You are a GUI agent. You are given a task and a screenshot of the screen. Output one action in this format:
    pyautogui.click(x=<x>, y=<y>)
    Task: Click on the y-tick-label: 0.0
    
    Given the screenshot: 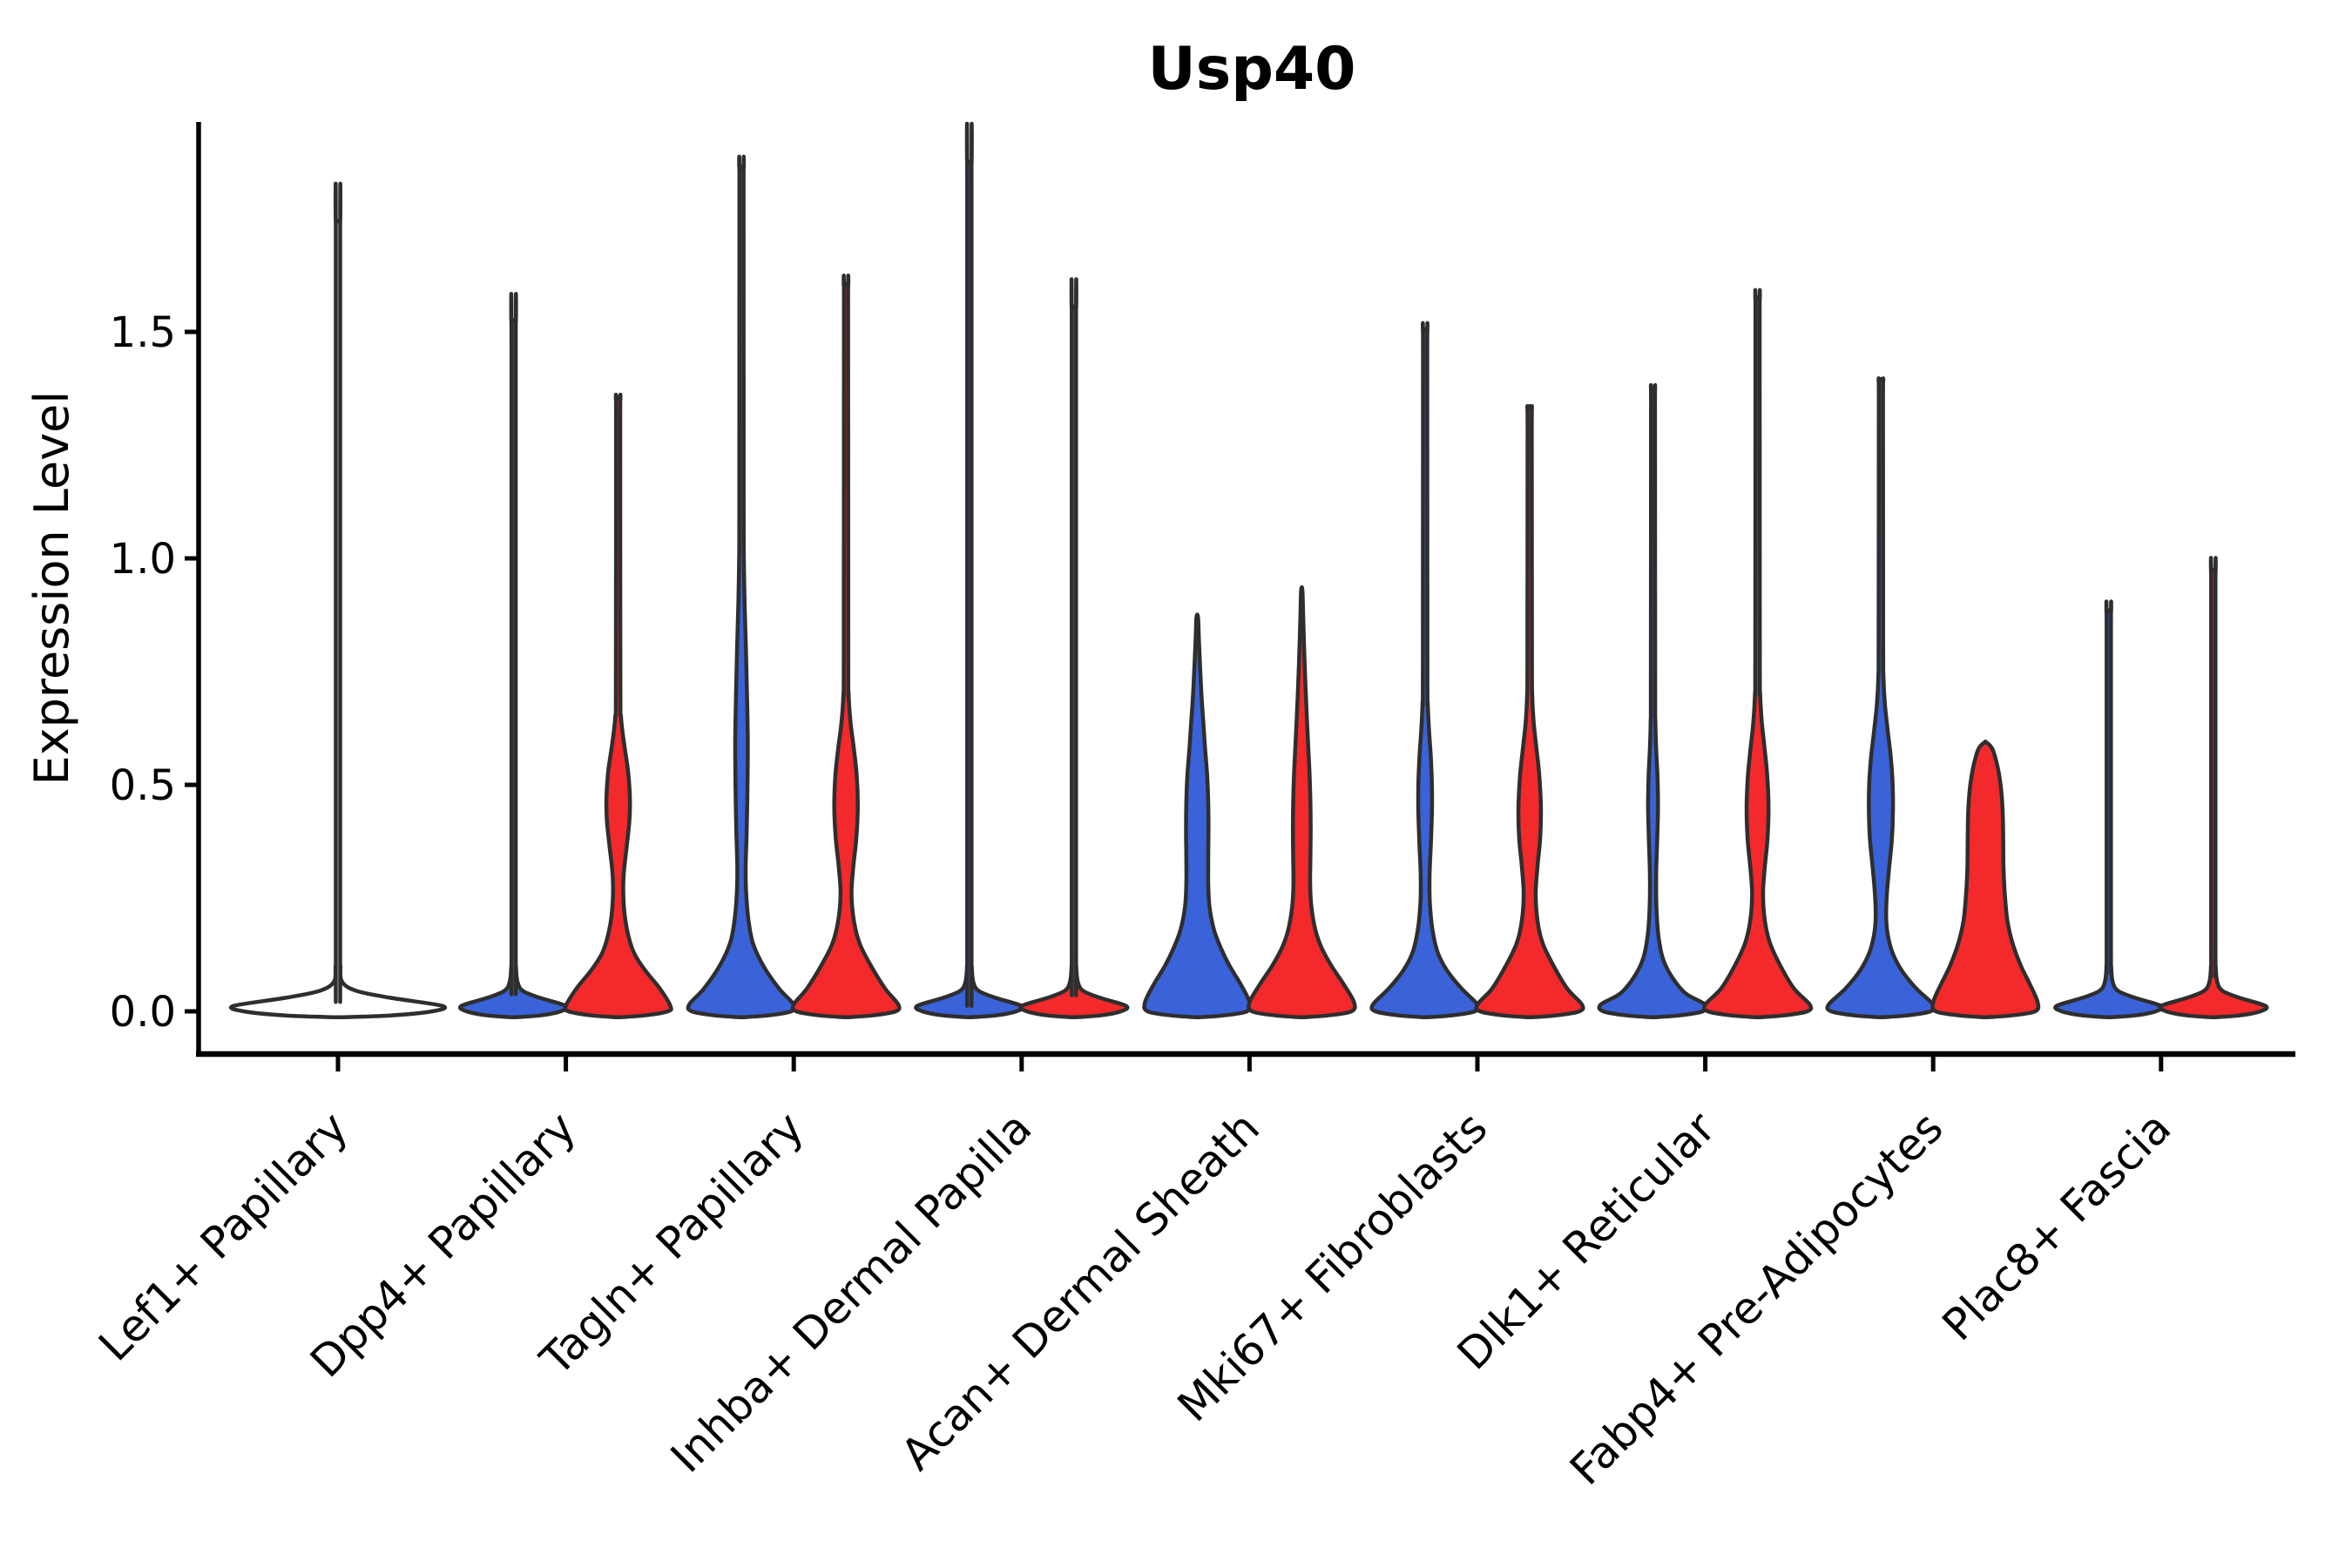 What is the action you would take?
    pyautogui.click(x=143, y=1013)
    